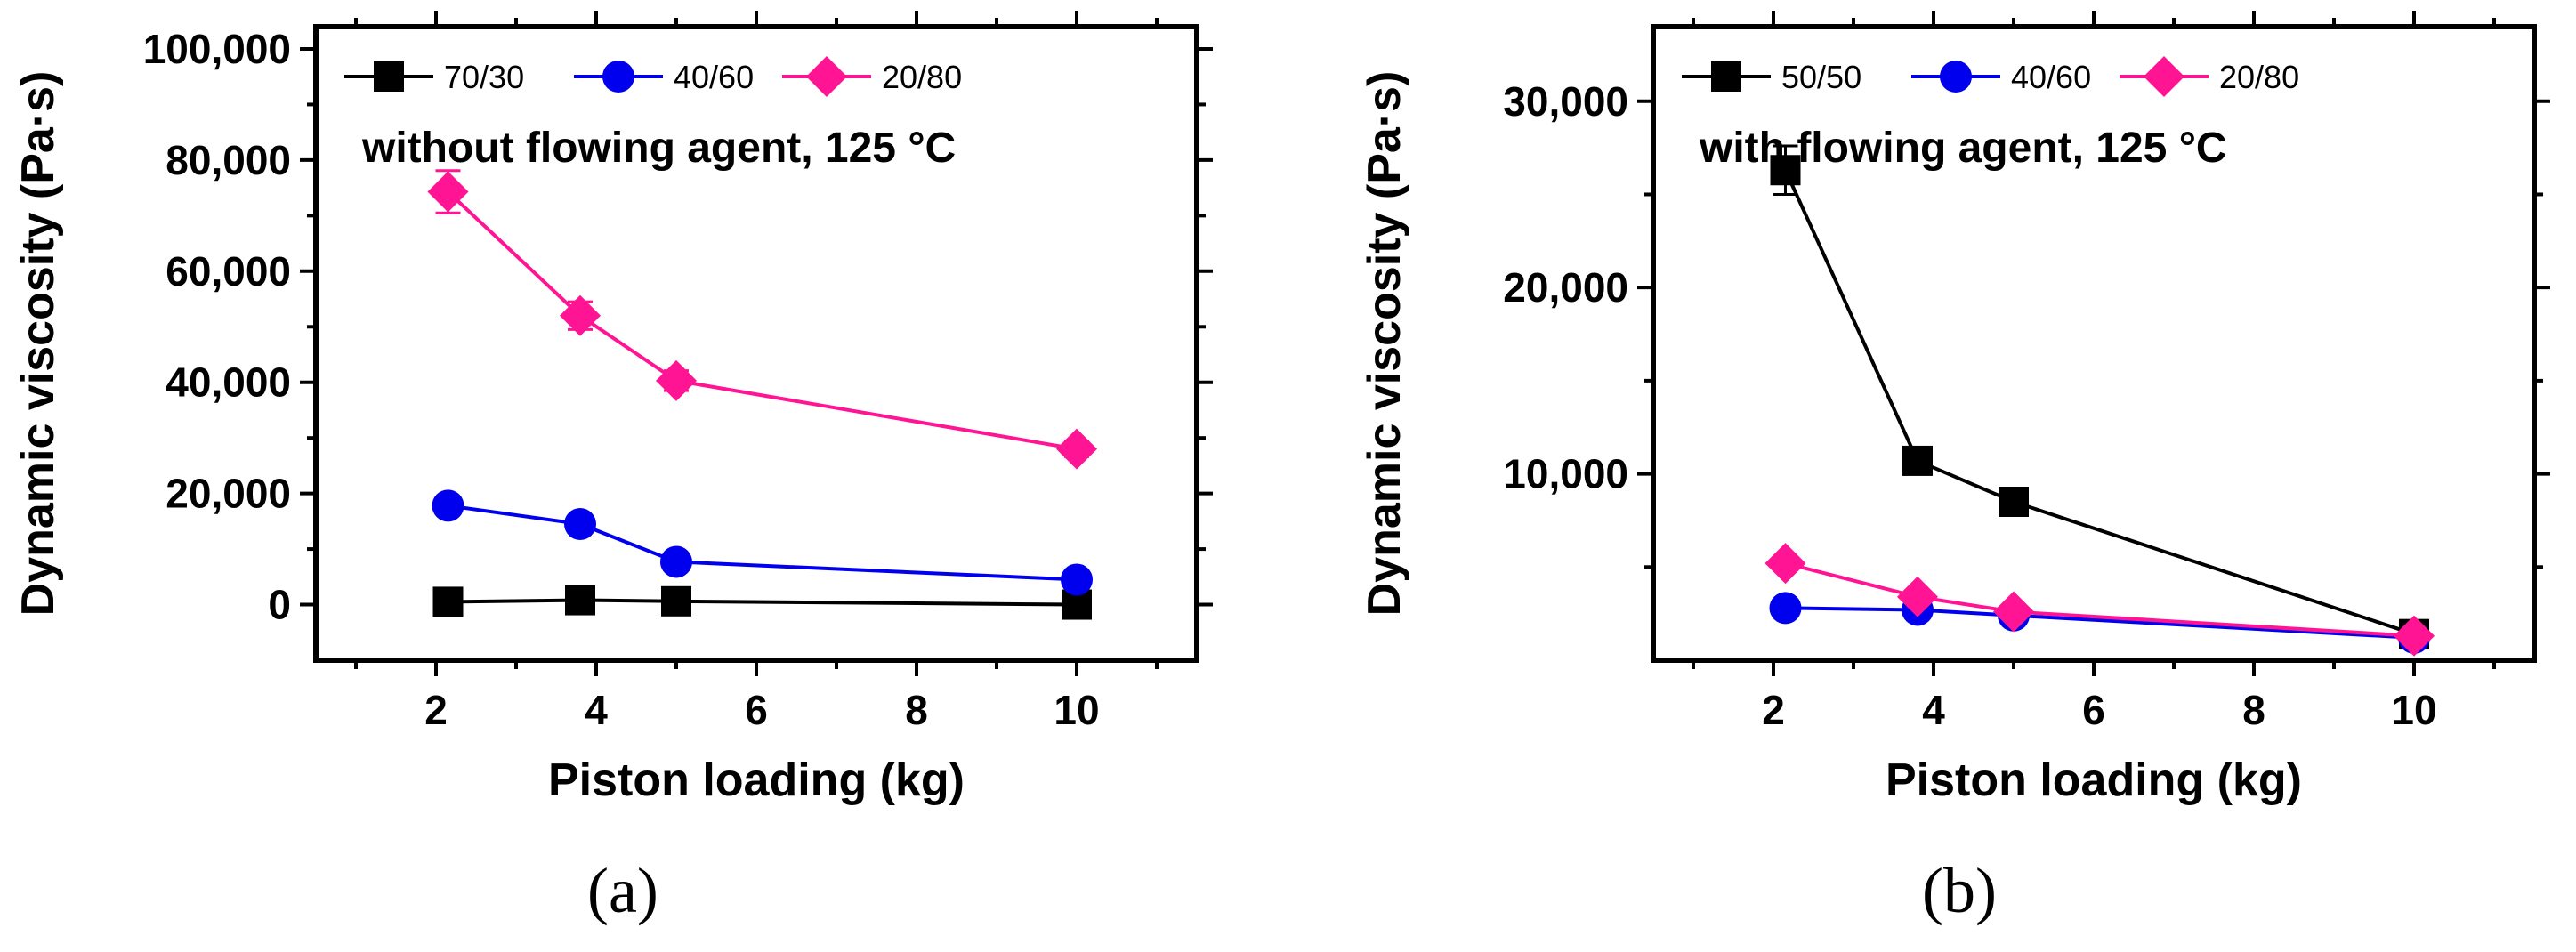  What do you see at coordinates (1821, 77) in the screenshot?
I see `legend-label: 50/50` at bounding box center [1821, 77].